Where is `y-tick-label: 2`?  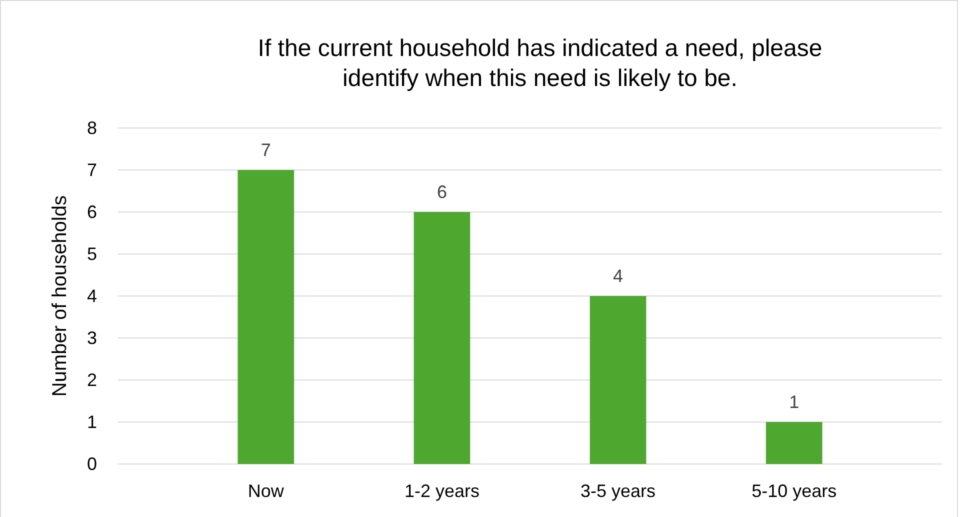
y-tick-label: 2 is located at coordinates (91, 380).